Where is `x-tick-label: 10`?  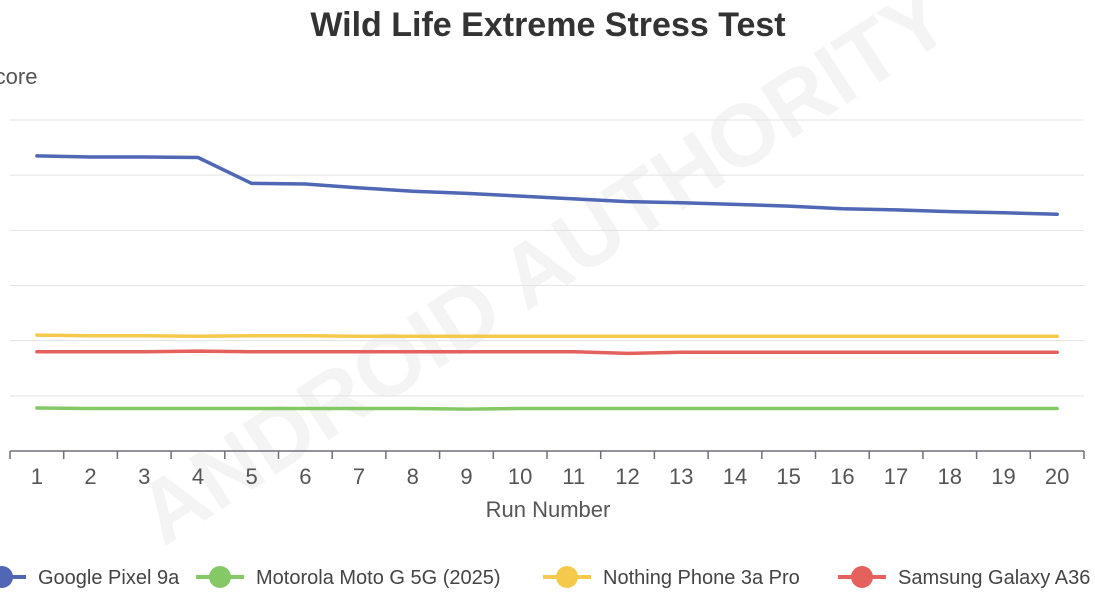
x-tick-label: 10 is located at coordinates (520, 476).